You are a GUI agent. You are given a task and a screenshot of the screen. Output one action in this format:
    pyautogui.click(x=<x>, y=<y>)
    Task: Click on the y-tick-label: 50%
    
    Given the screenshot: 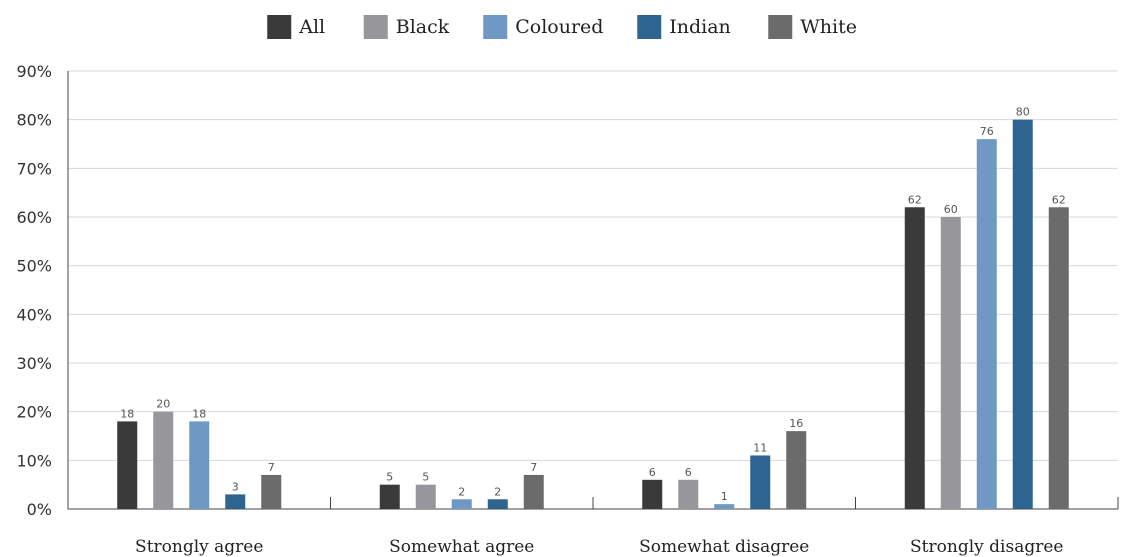 What is the action you would take?
    pyautogui.click(x=34, y=266)
    